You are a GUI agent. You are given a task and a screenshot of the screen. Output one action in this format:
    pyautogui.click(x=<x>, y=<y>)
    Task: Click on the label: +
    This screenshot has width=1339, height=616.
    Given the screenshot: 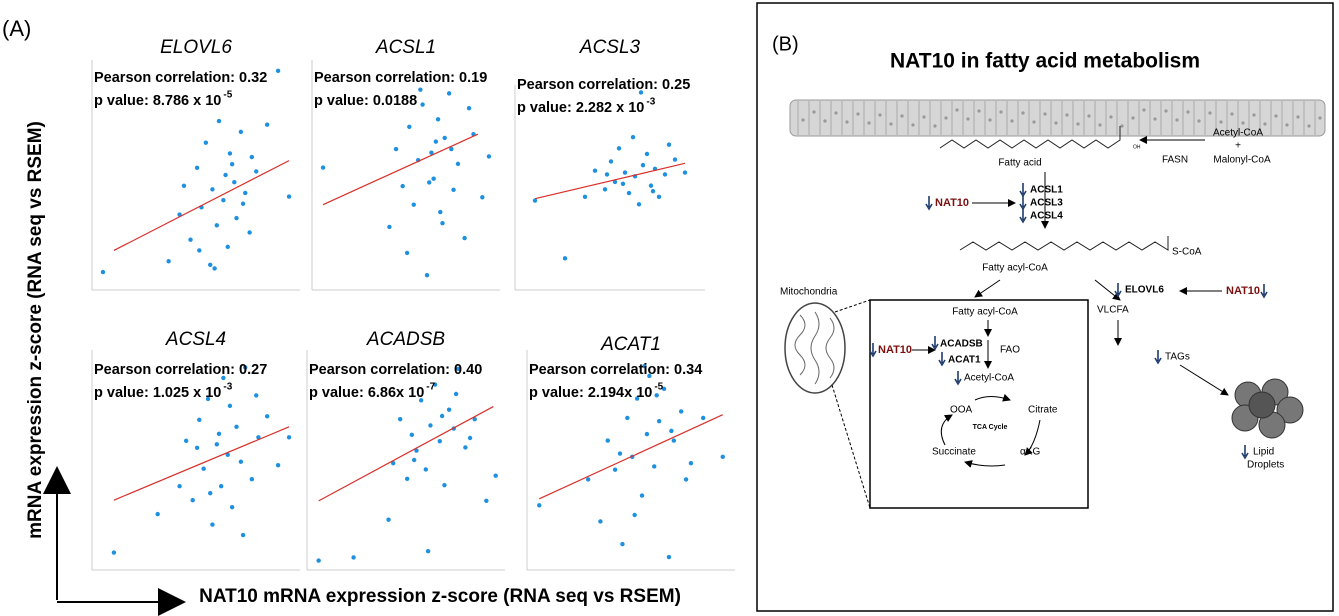 What is the action you would take?
    pyautogui.click(x=1238, y=146)
    